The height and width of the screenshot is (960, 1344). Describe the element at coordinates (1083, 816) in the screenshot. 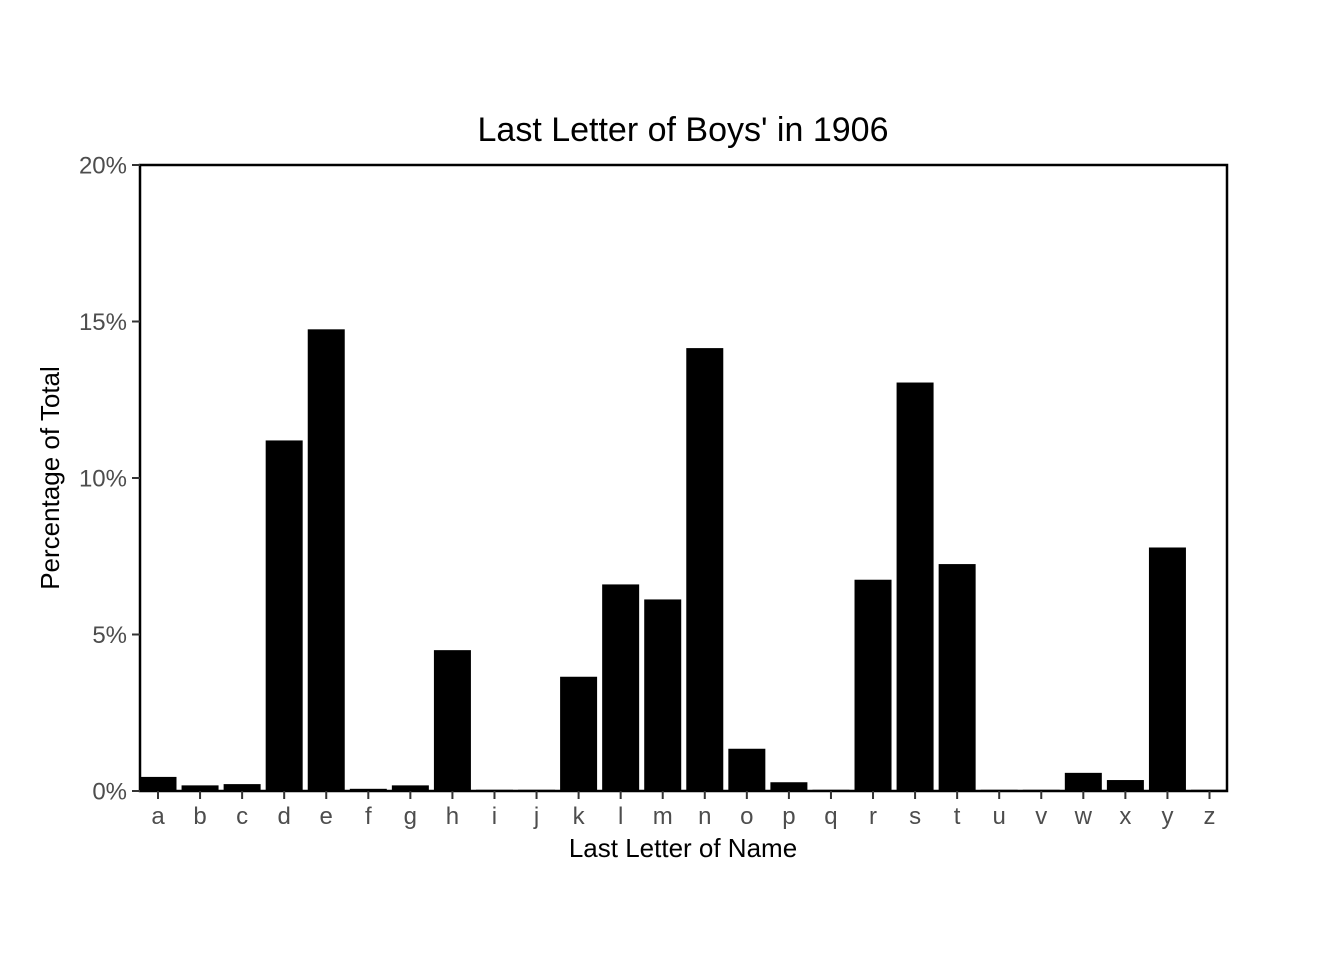

I see `x-tick-label-w: w` at that location.